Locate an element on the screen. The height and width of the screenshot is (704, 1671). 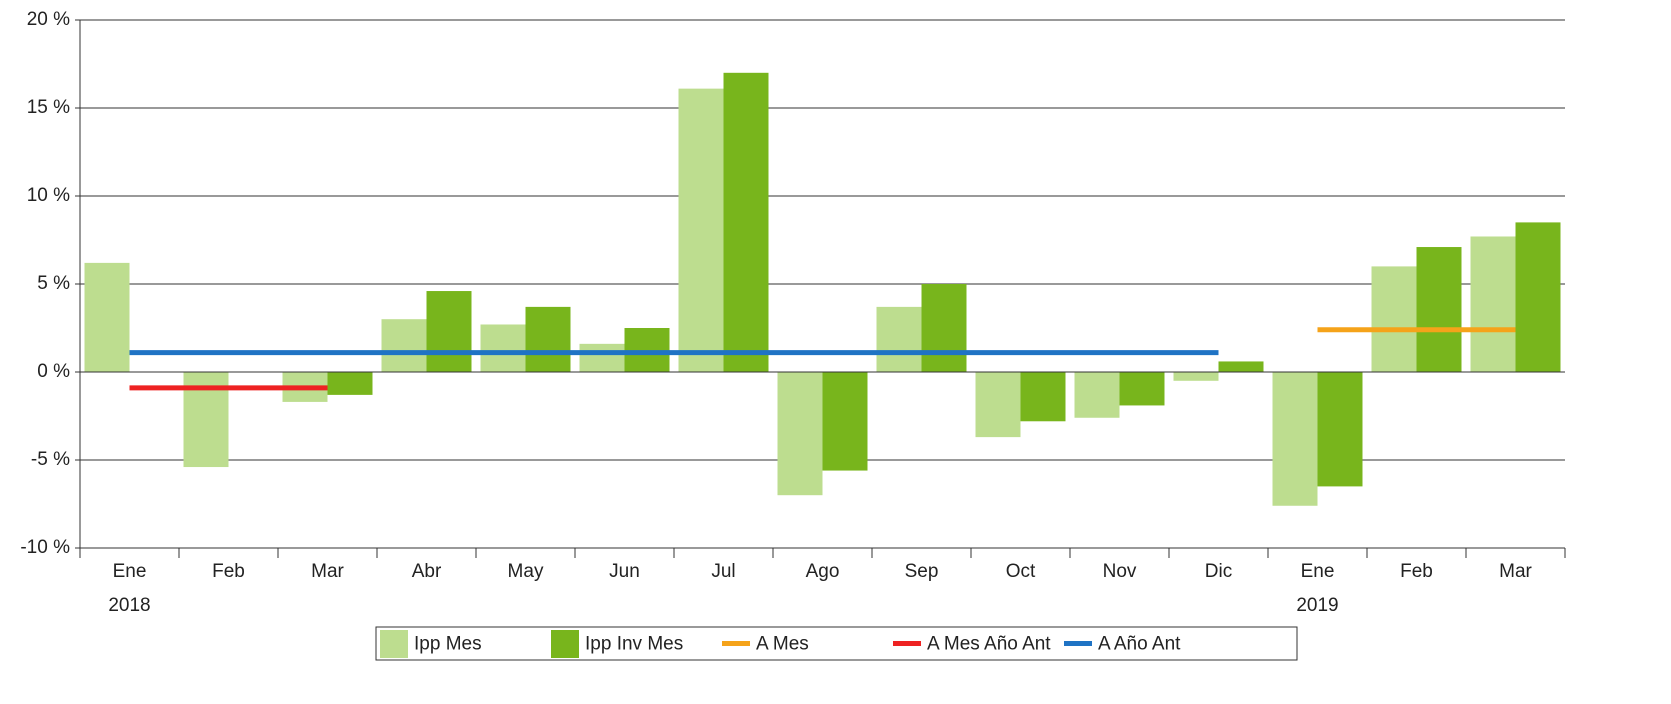
x-tick-label: Nov is located at coordinates (1120, 571).